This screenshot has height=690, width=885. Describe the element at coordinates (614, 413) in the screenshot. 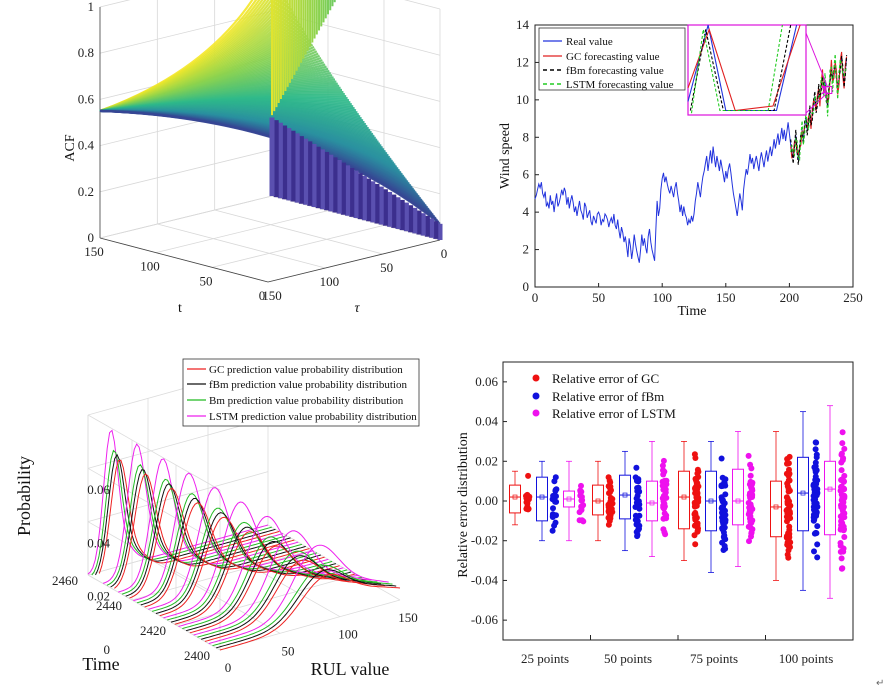

I see `legend-label-lstm-err: Relative error of LSTM` at that location.